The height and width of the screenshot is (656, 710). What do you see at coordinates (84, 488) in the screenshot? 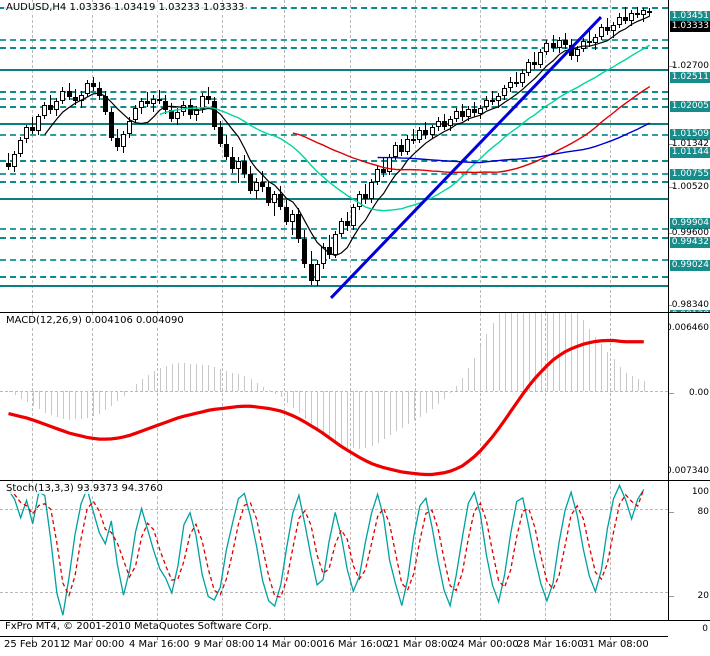
I see `stochastic-legend: Stoch(13,3,3) 93.9373 94.3760` at bounding box center [84, 488].